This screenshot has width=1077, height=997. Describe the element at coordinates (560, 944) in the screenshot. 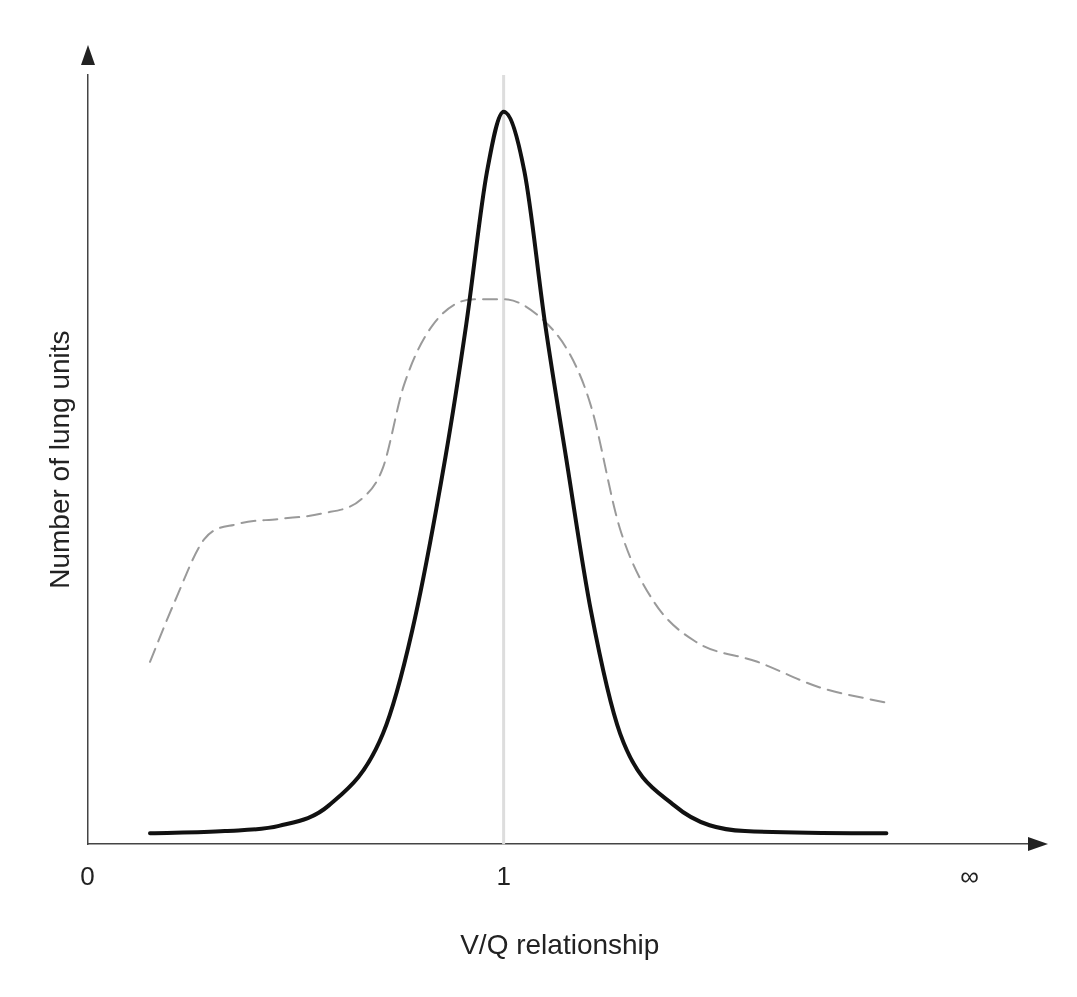

I see `x-axis-title: V/Q relationship` at that location.